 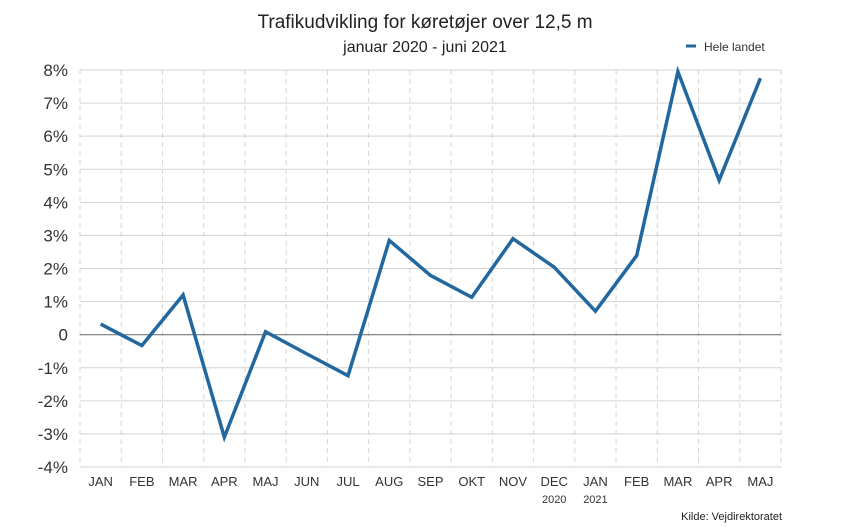 I want to click on chart-subtitle: januar 2020 - juni 2021, so click(x=424, y=47).